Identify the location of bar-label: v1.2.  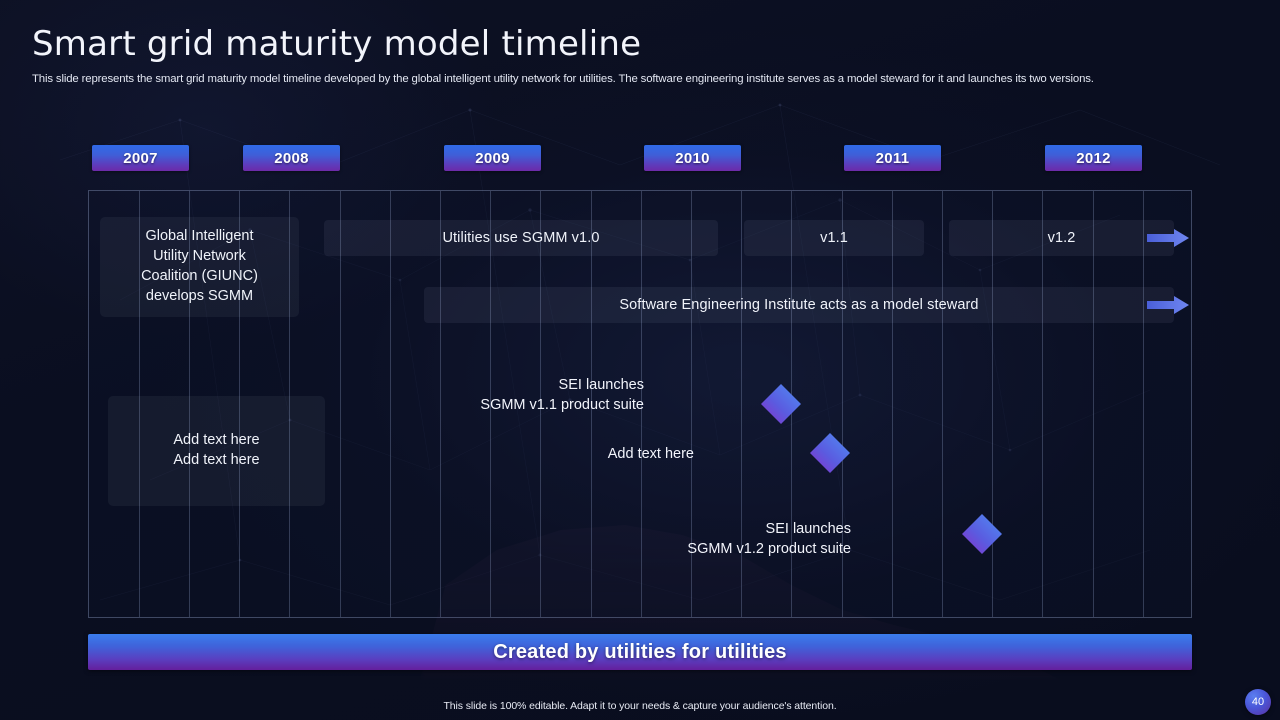
(1061, 238).